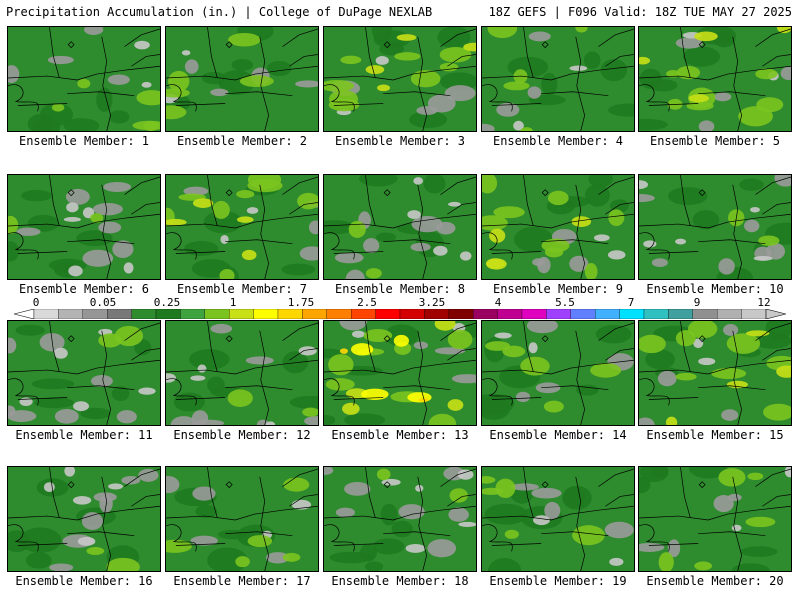 Image resolution: width=800 pixels, height=600 pixels. I want to click on colorbar-tick-label: 1.75, so click(301, 302).